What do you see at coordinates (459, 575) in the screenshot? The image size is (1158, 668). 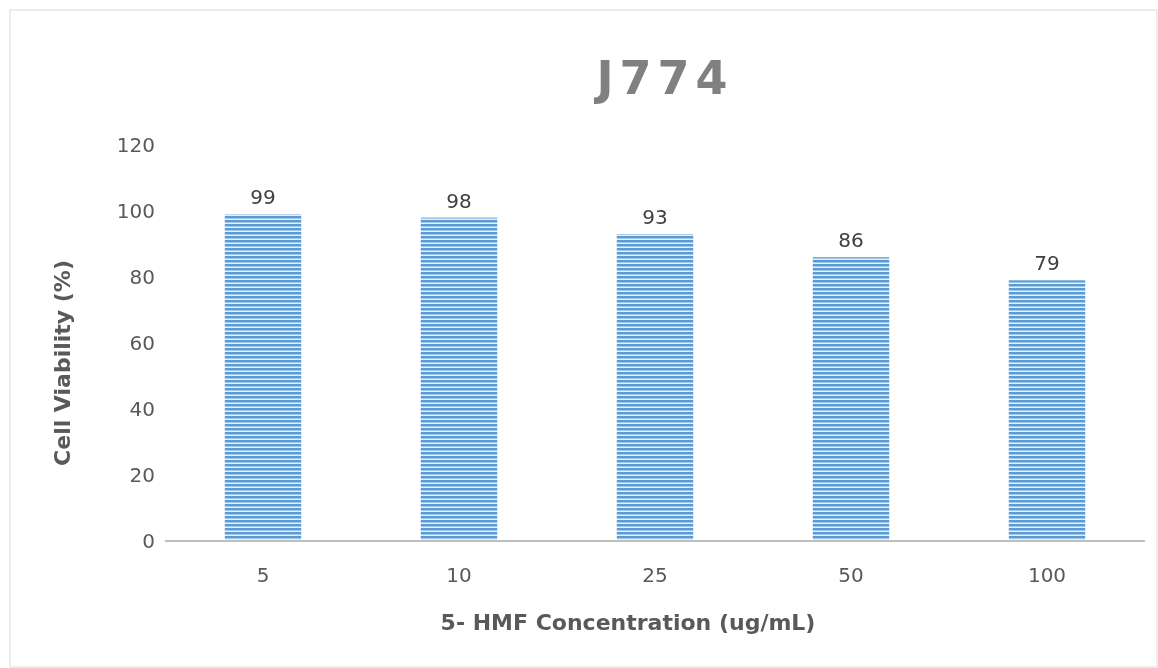 I see `x-tick-label: 10` at bounding box center [459, 575].